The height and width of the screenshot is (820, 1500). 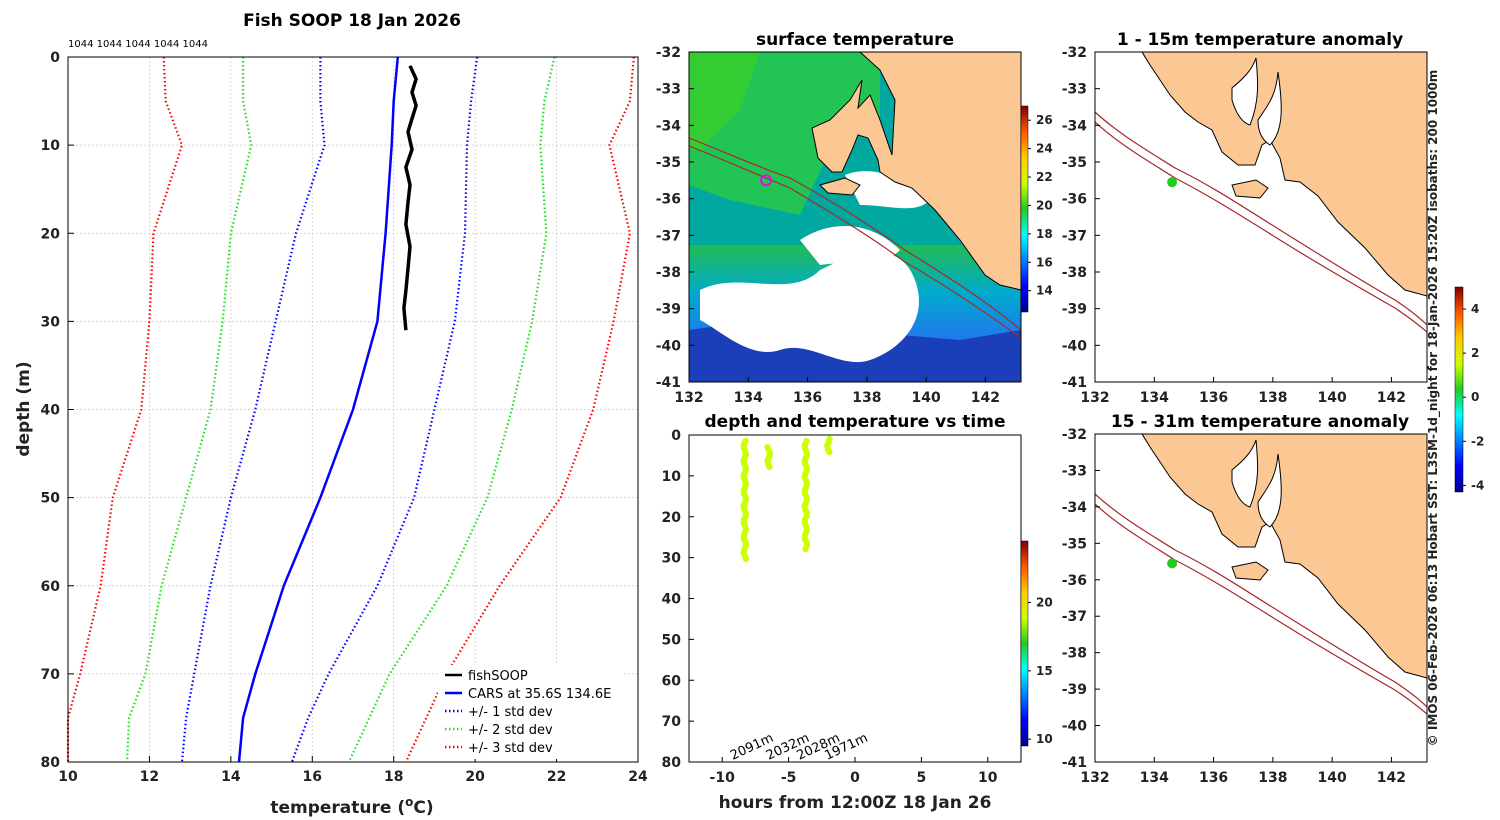 I want to click on profile-tick-label-x: 10, so click(x=68, y=777).